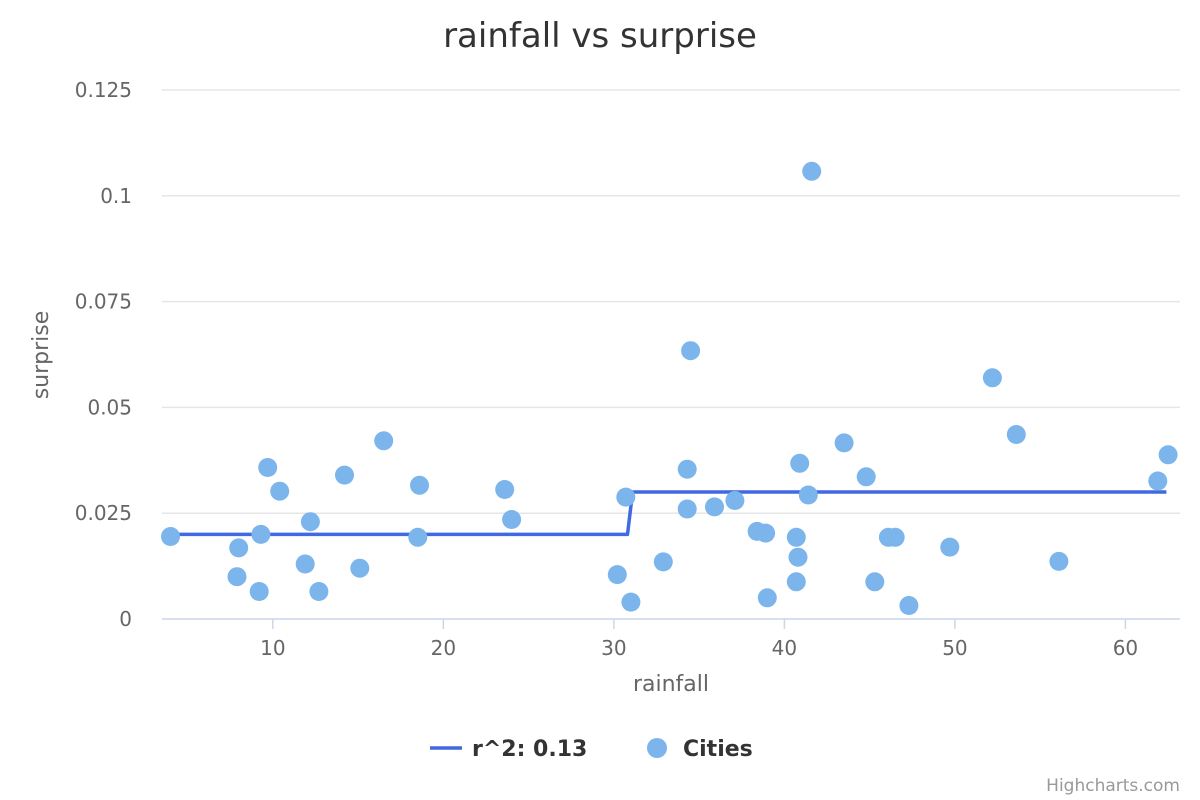 This screenshot has width=1200, height=800. I want to click on legend-item-regression: r^2: 0.13, so click(508, 749).